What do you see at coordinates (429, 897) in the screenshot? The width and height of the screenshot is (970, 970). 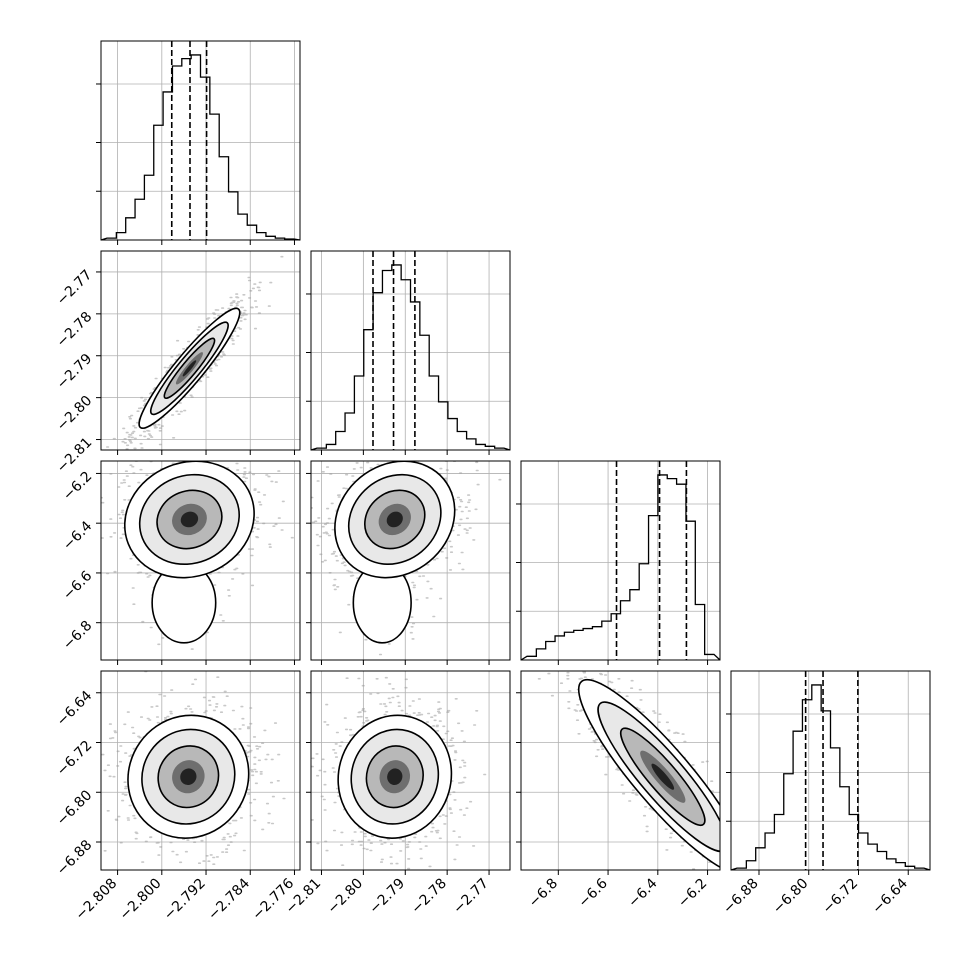 I see `x-tick-label: −2.78` at bounding box center [429, 897].